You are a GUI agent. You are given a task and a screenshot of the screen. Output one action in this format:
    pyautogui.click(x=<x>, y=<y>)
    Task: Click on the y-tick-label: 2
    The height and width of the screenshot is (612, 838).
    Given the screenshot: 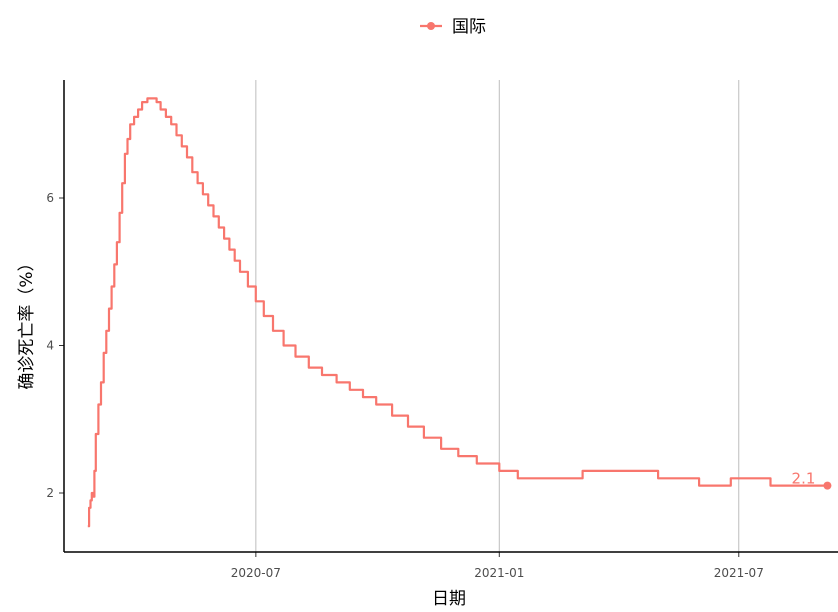 What is the action you would take?
    pyautogui.click(x=50, y=493)
    